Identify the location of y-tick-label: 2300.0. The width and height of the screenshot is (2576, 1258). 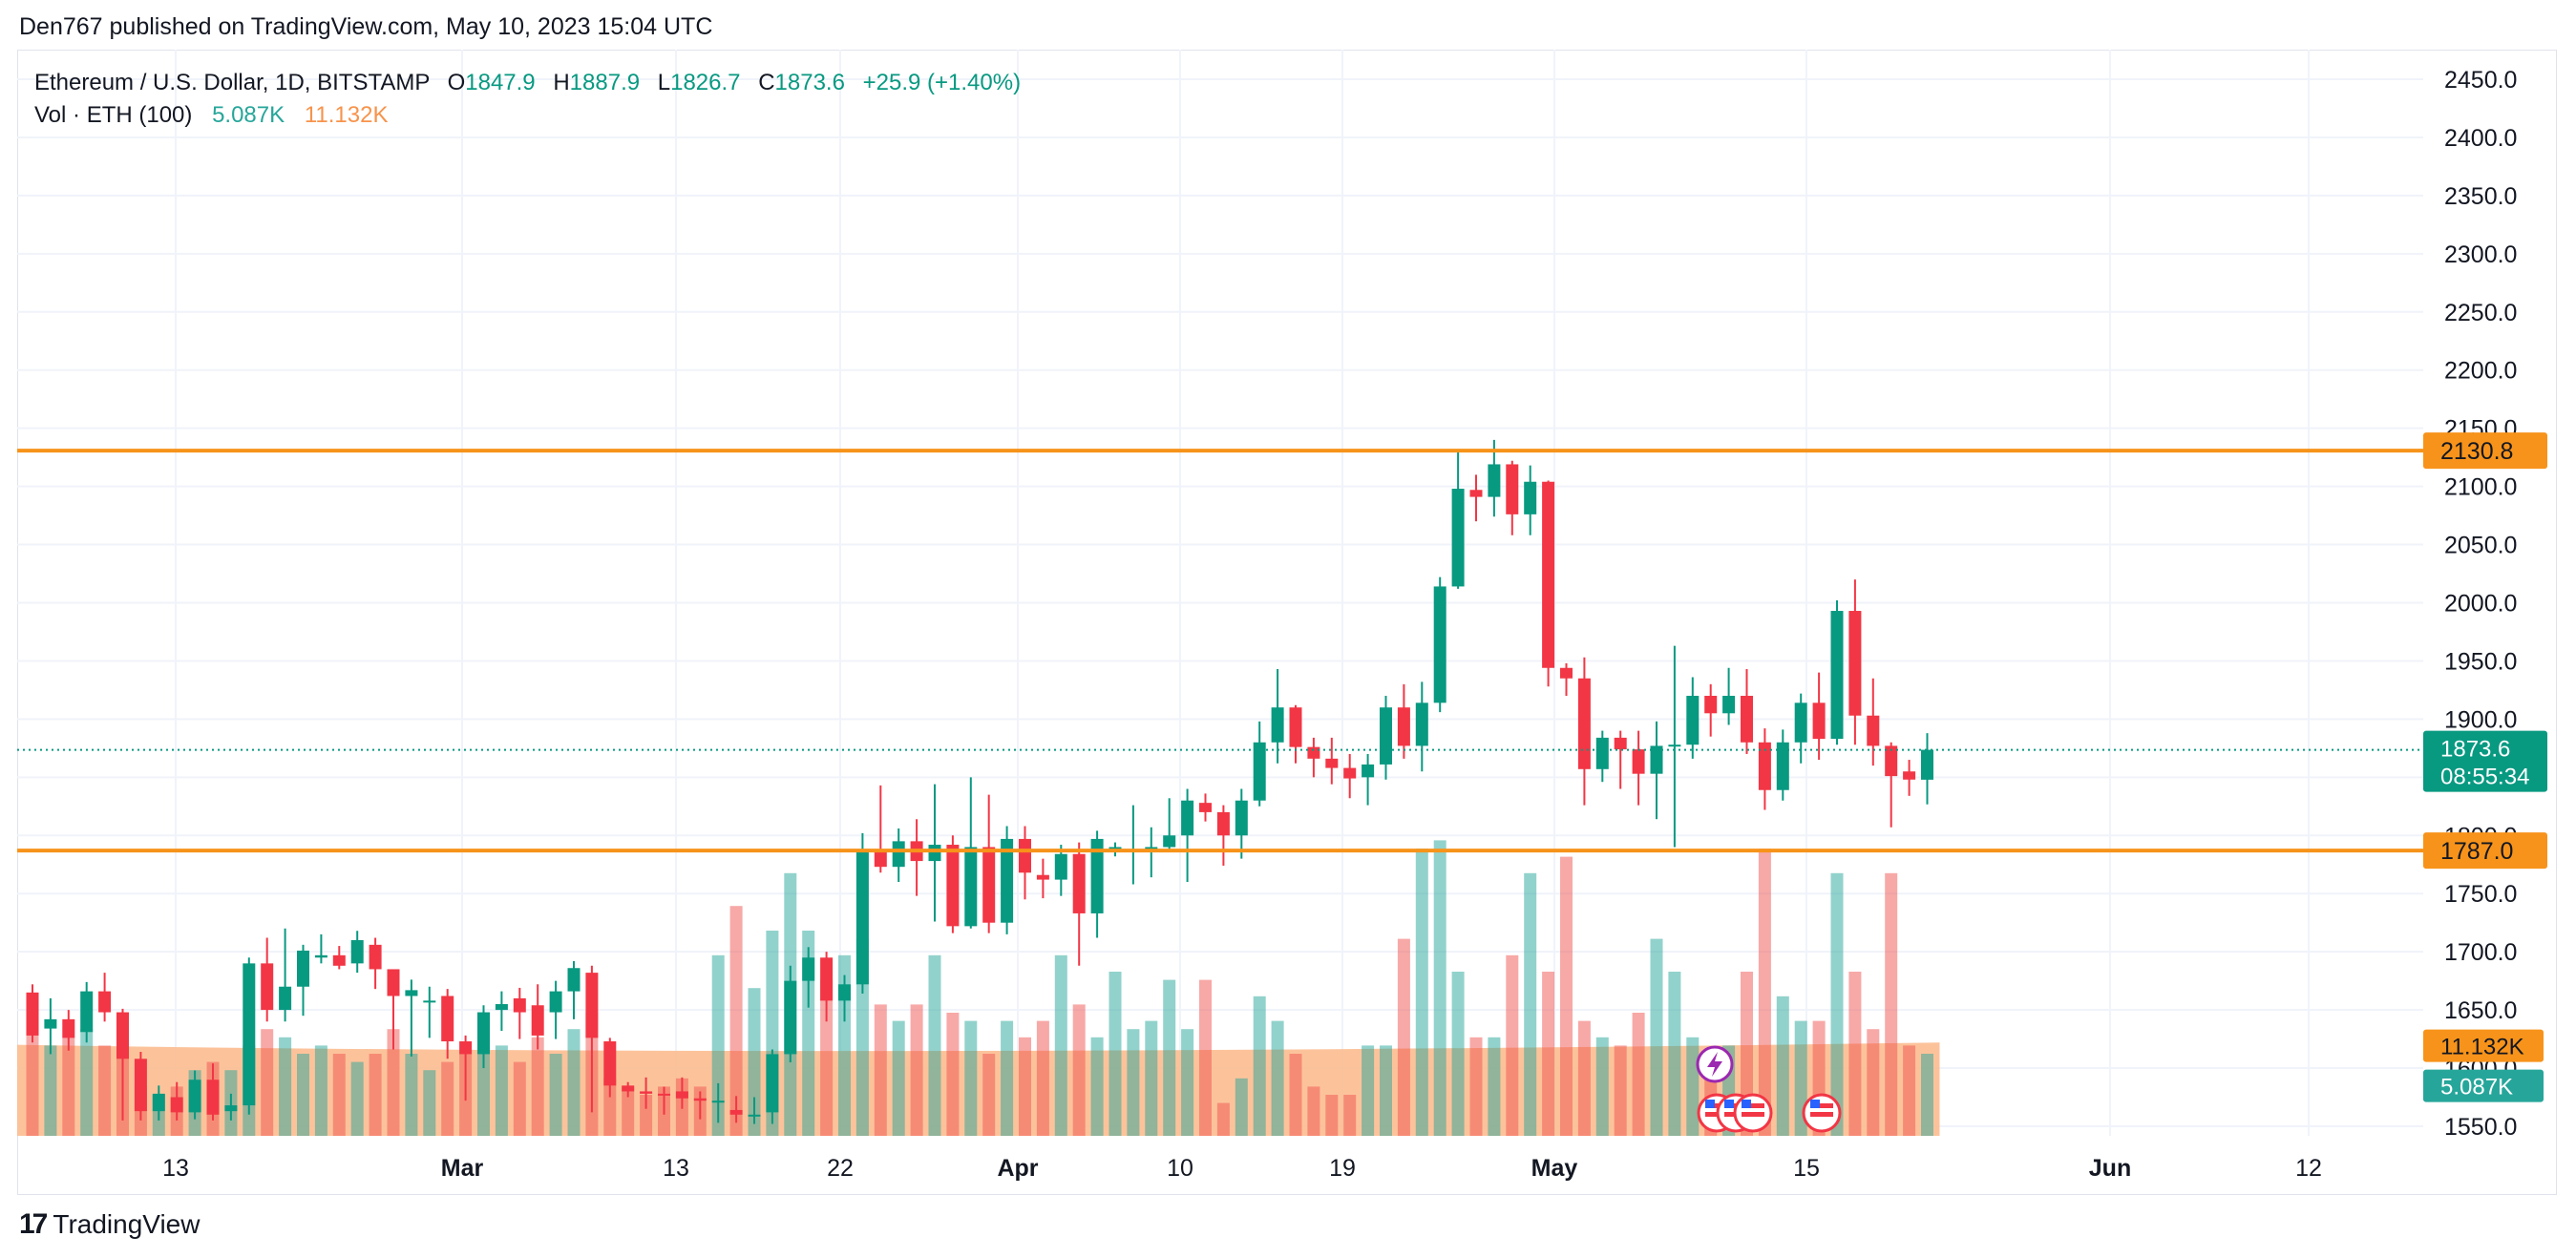
(2480, 254).